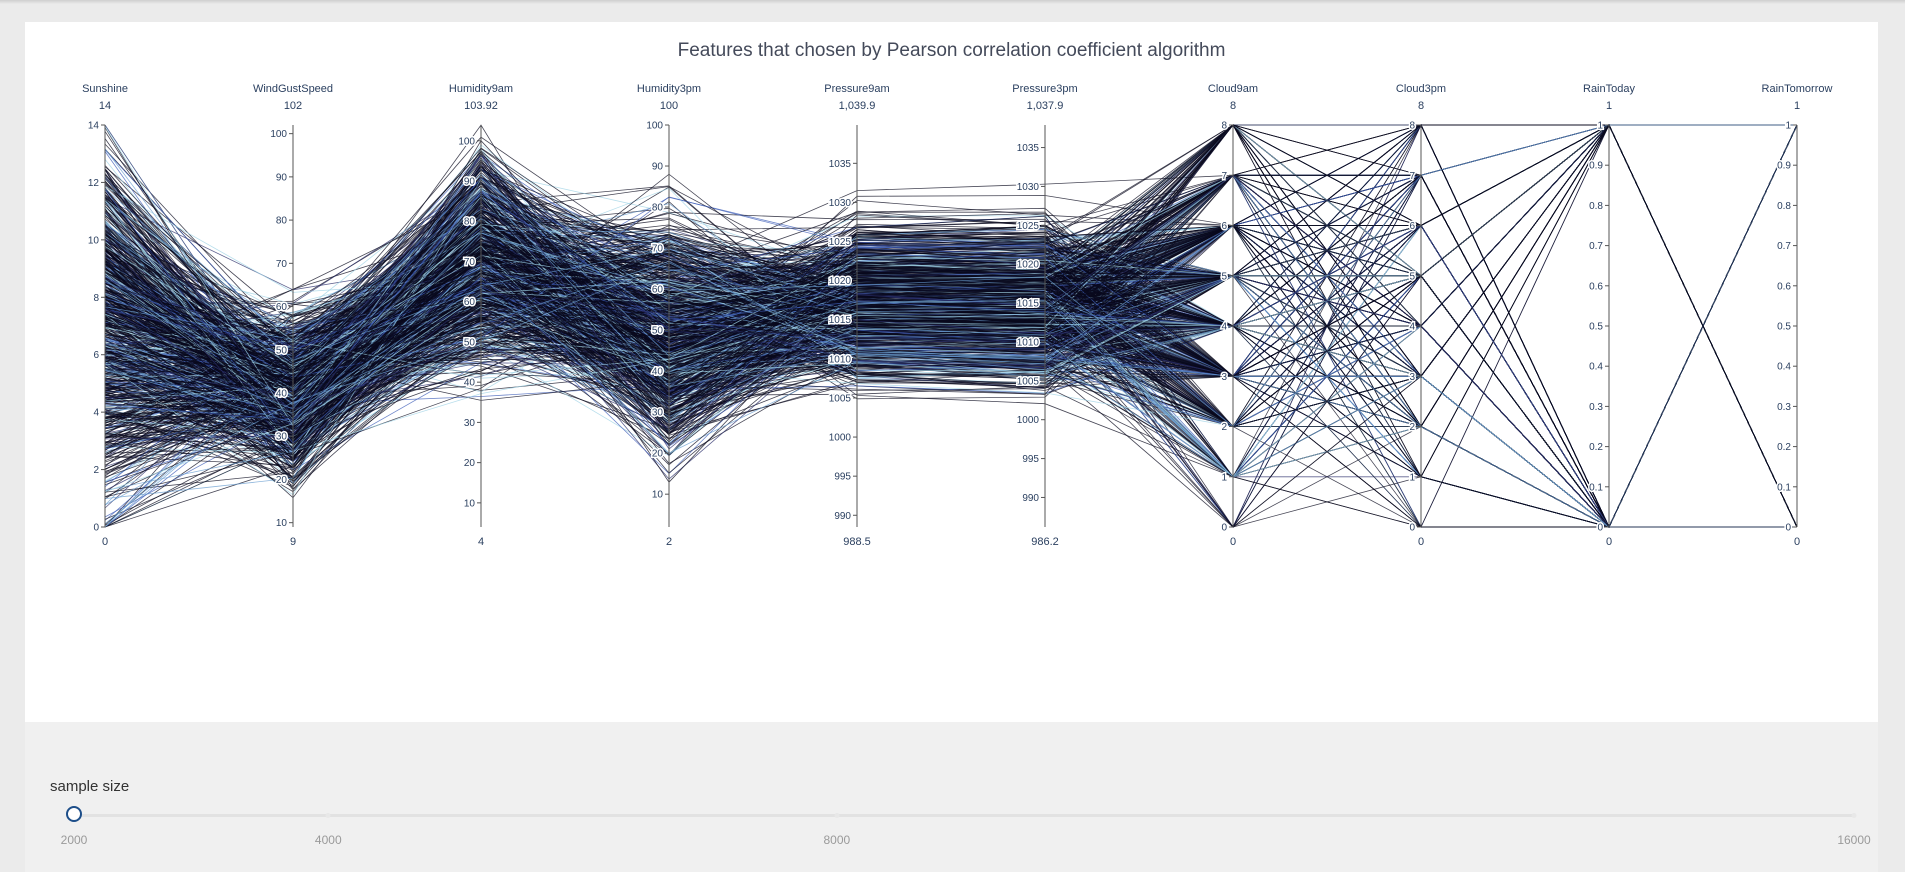 This screenshot has width=1905, height=872. What do you see at coordinates (1412, 276) in the screenshot?
I see `tick-label: 5` at bounding box center [1412, 276].